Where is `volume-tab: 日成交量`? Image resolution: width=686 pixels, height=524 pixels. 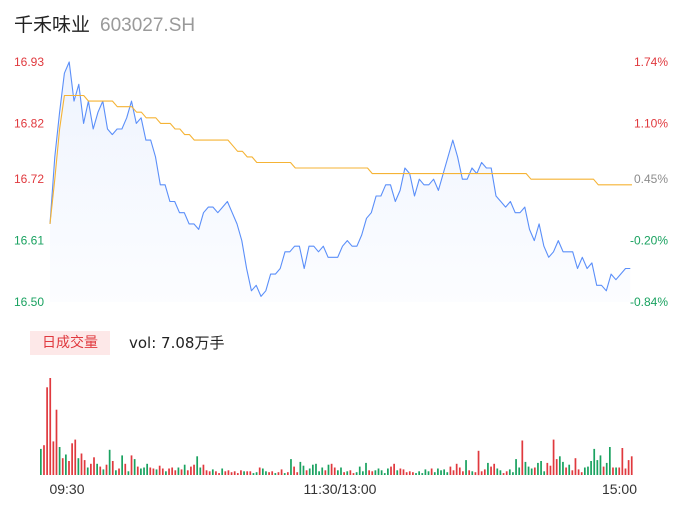
volume-tab: 日成交量 is located at coordinates (70, 343).